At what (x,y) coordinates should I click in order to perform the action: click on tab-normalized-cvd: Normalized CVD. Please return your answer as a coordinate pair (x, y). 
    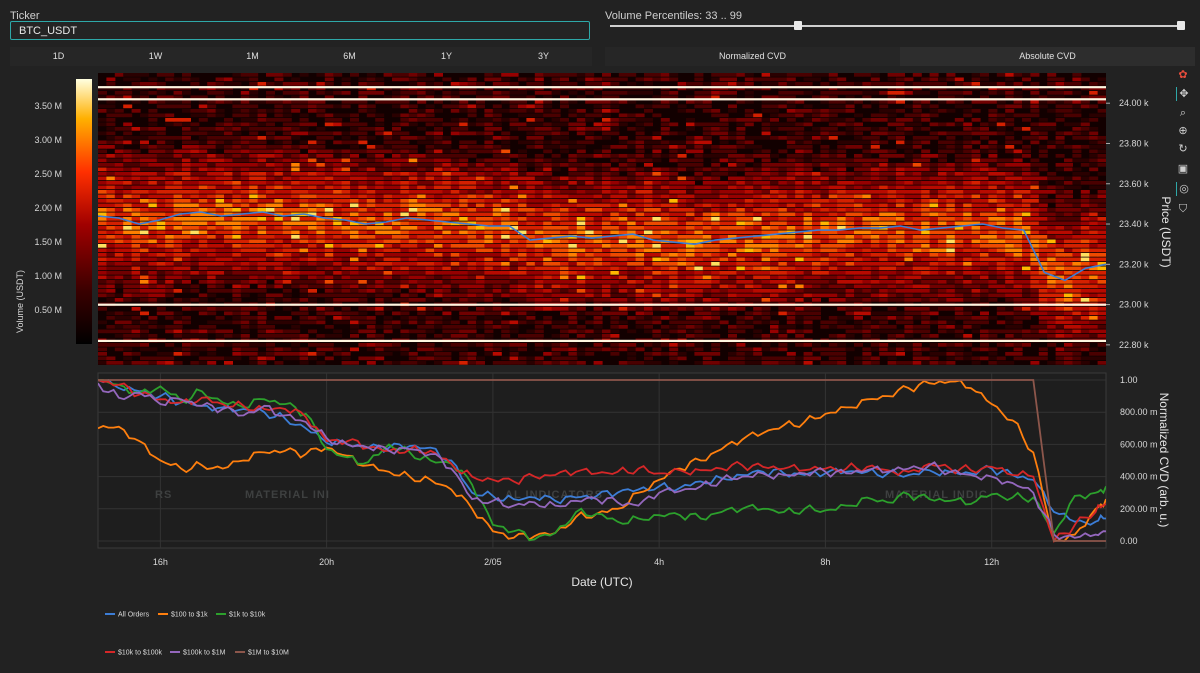
    Looking at the image, I should click on (752, 56).